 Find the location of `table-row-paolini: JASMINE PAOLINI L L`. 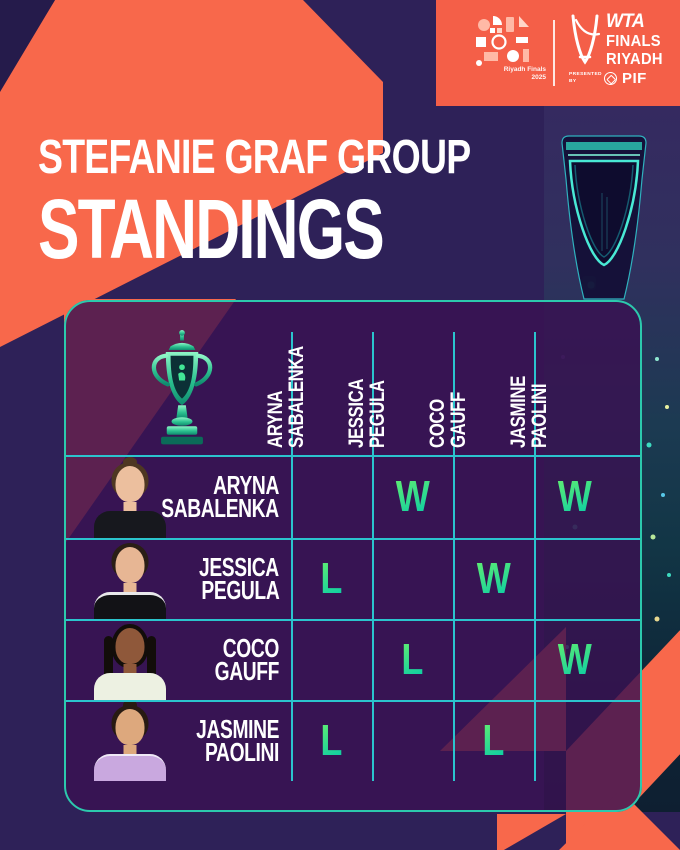

table-row-paolini: JASMINE PAOLINI L L is located at coordinates (340, 740).